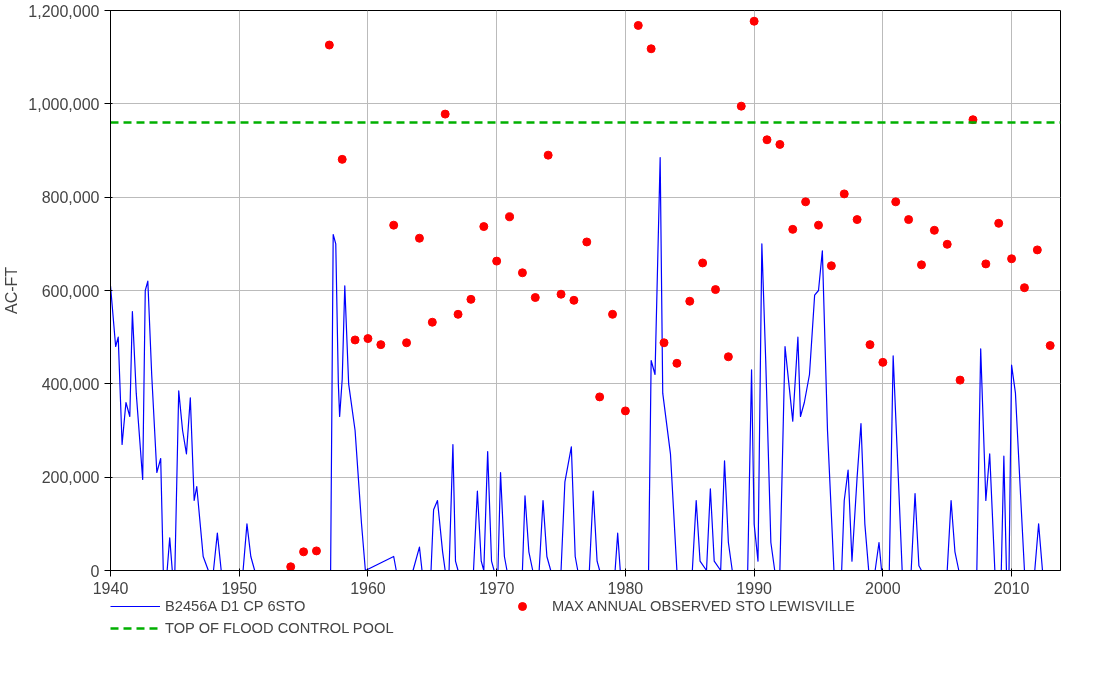 This screenshot has width=1107, height=684. I want to click on y-tick-label: 400,000, so click(70, 384).